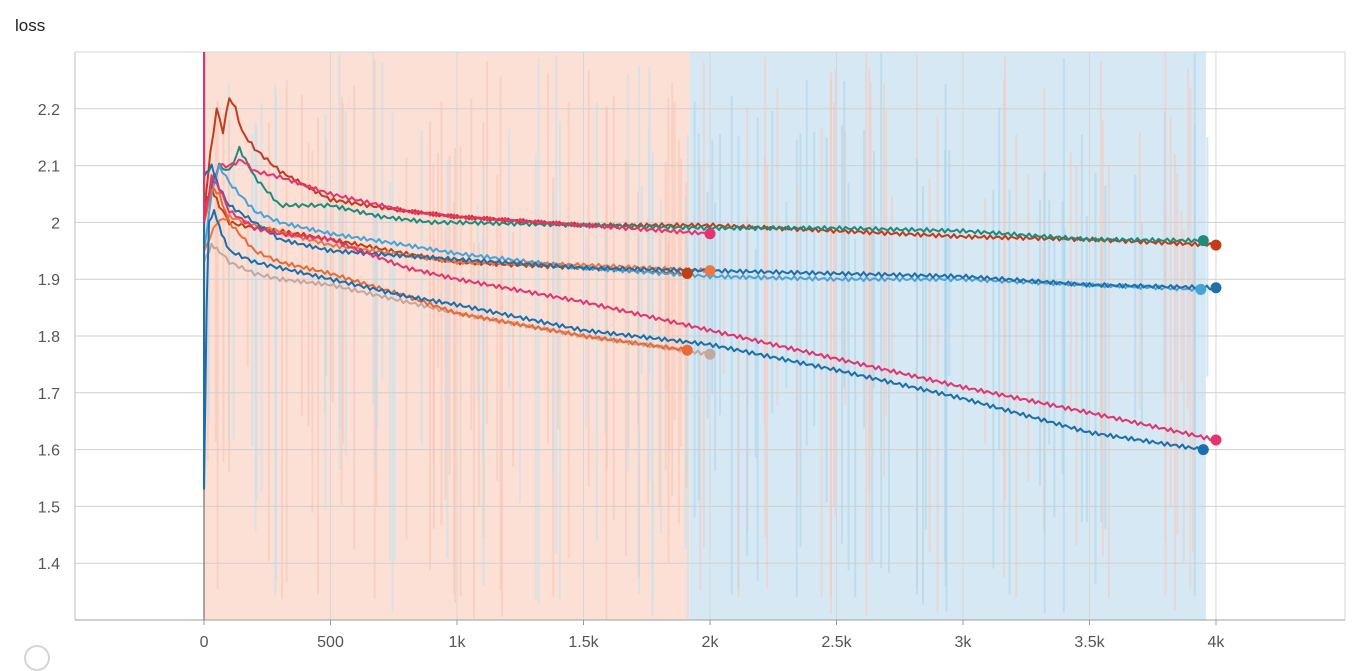  I want to click on y-tick-label: 1.5, so click(49, 507).